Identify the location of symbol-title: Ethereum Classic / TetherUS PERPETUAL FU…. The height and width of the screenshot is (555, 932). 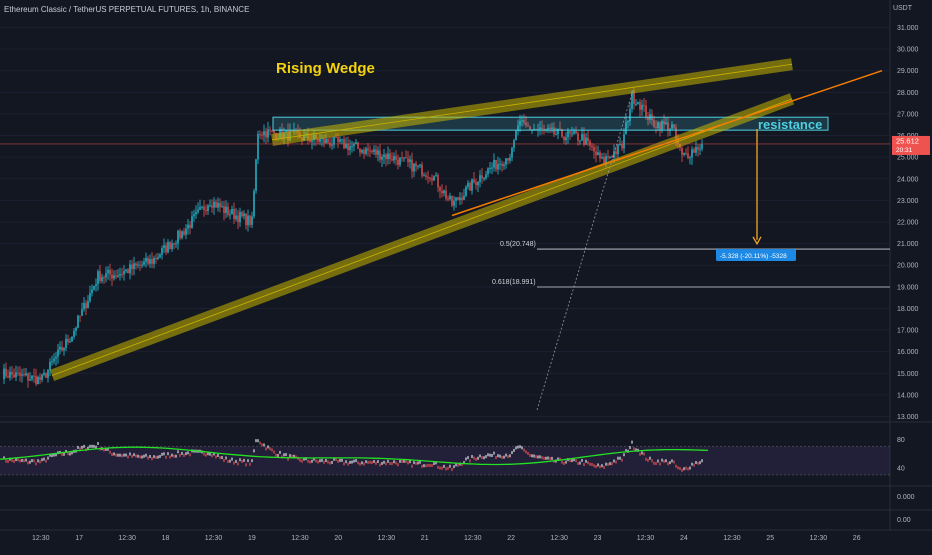
(127, 9).